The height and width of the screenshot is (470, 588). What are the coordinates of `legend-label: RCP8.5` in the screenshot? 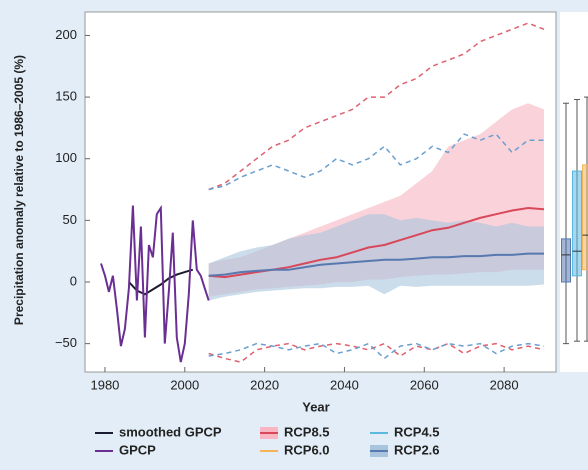 It's located at (307, 431).